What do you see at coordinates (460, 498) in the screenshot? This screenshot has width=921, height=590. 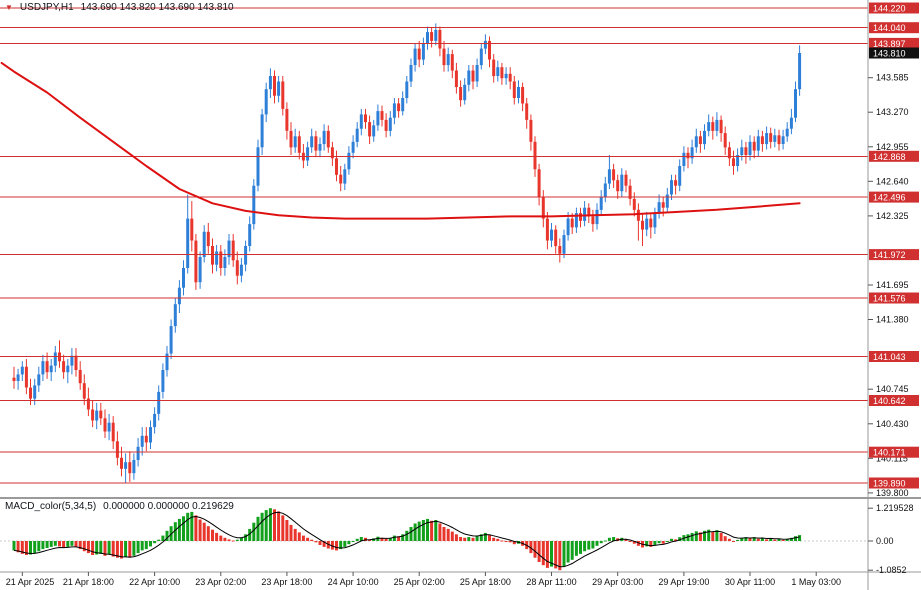 I see `pane-splitter` at bounding box center [460, 498].